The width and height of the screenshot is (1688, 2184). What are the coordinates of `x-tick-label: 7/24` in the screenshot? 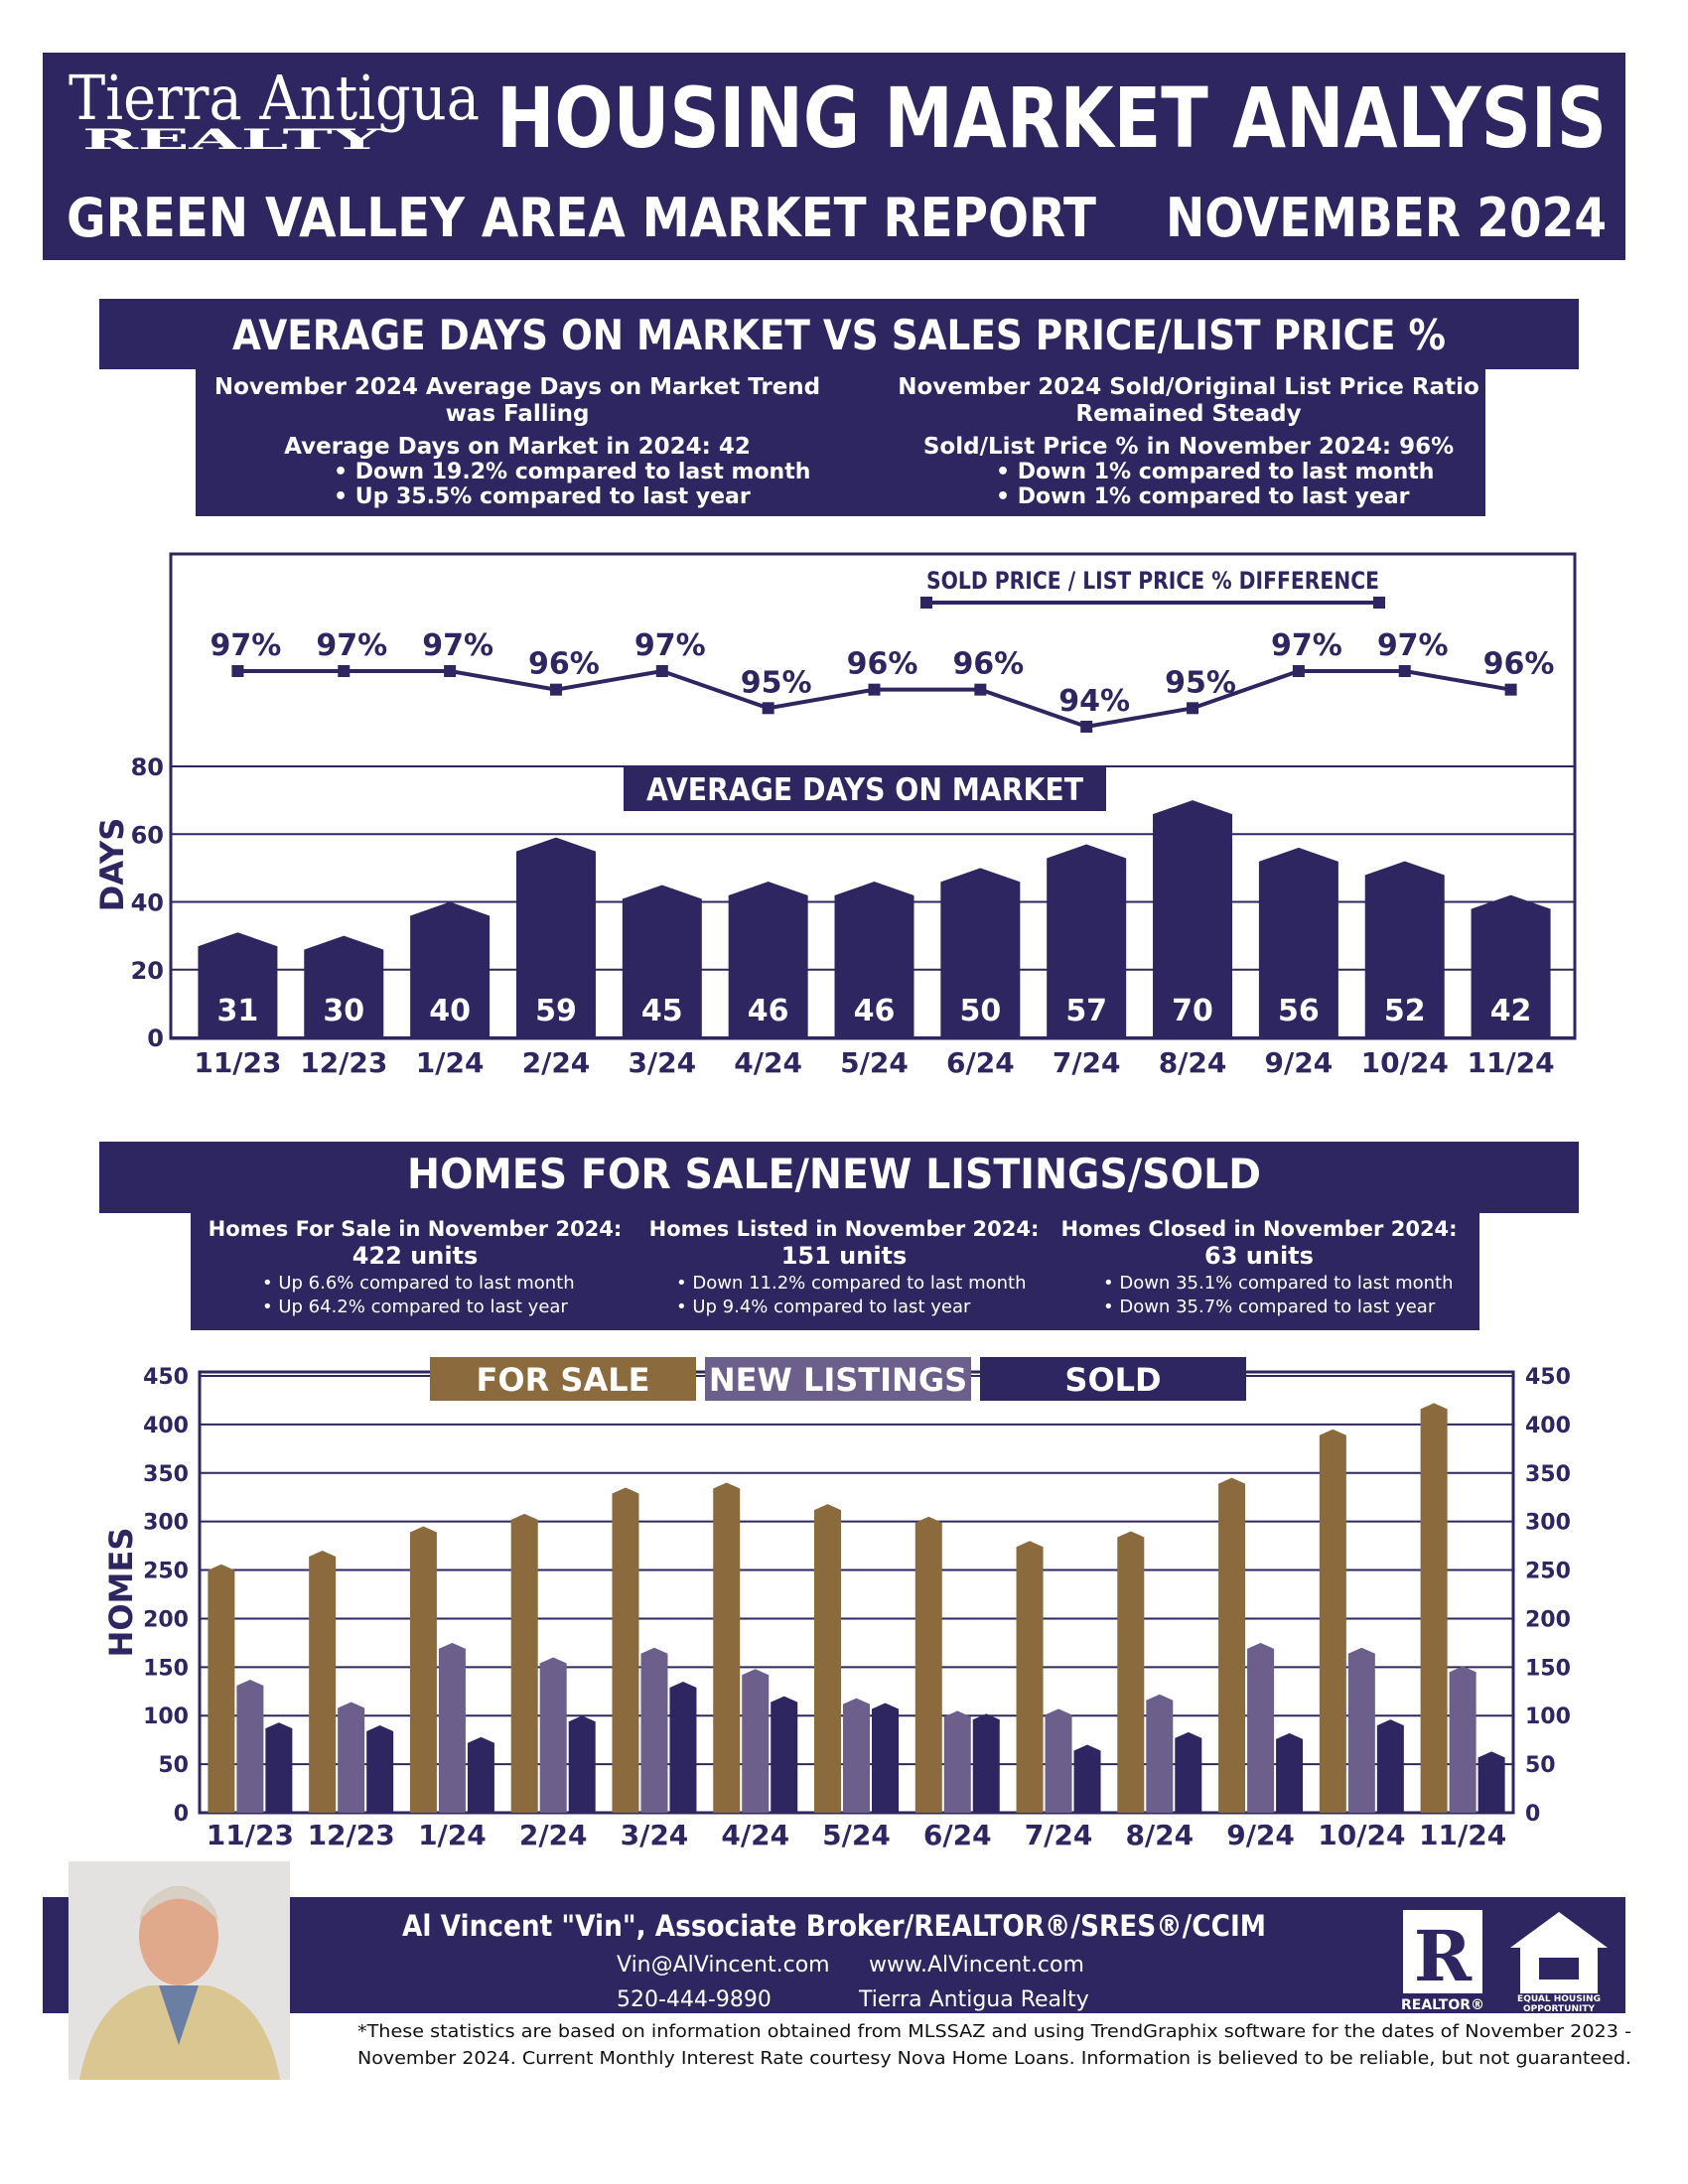 It's located at (1059, 1835).